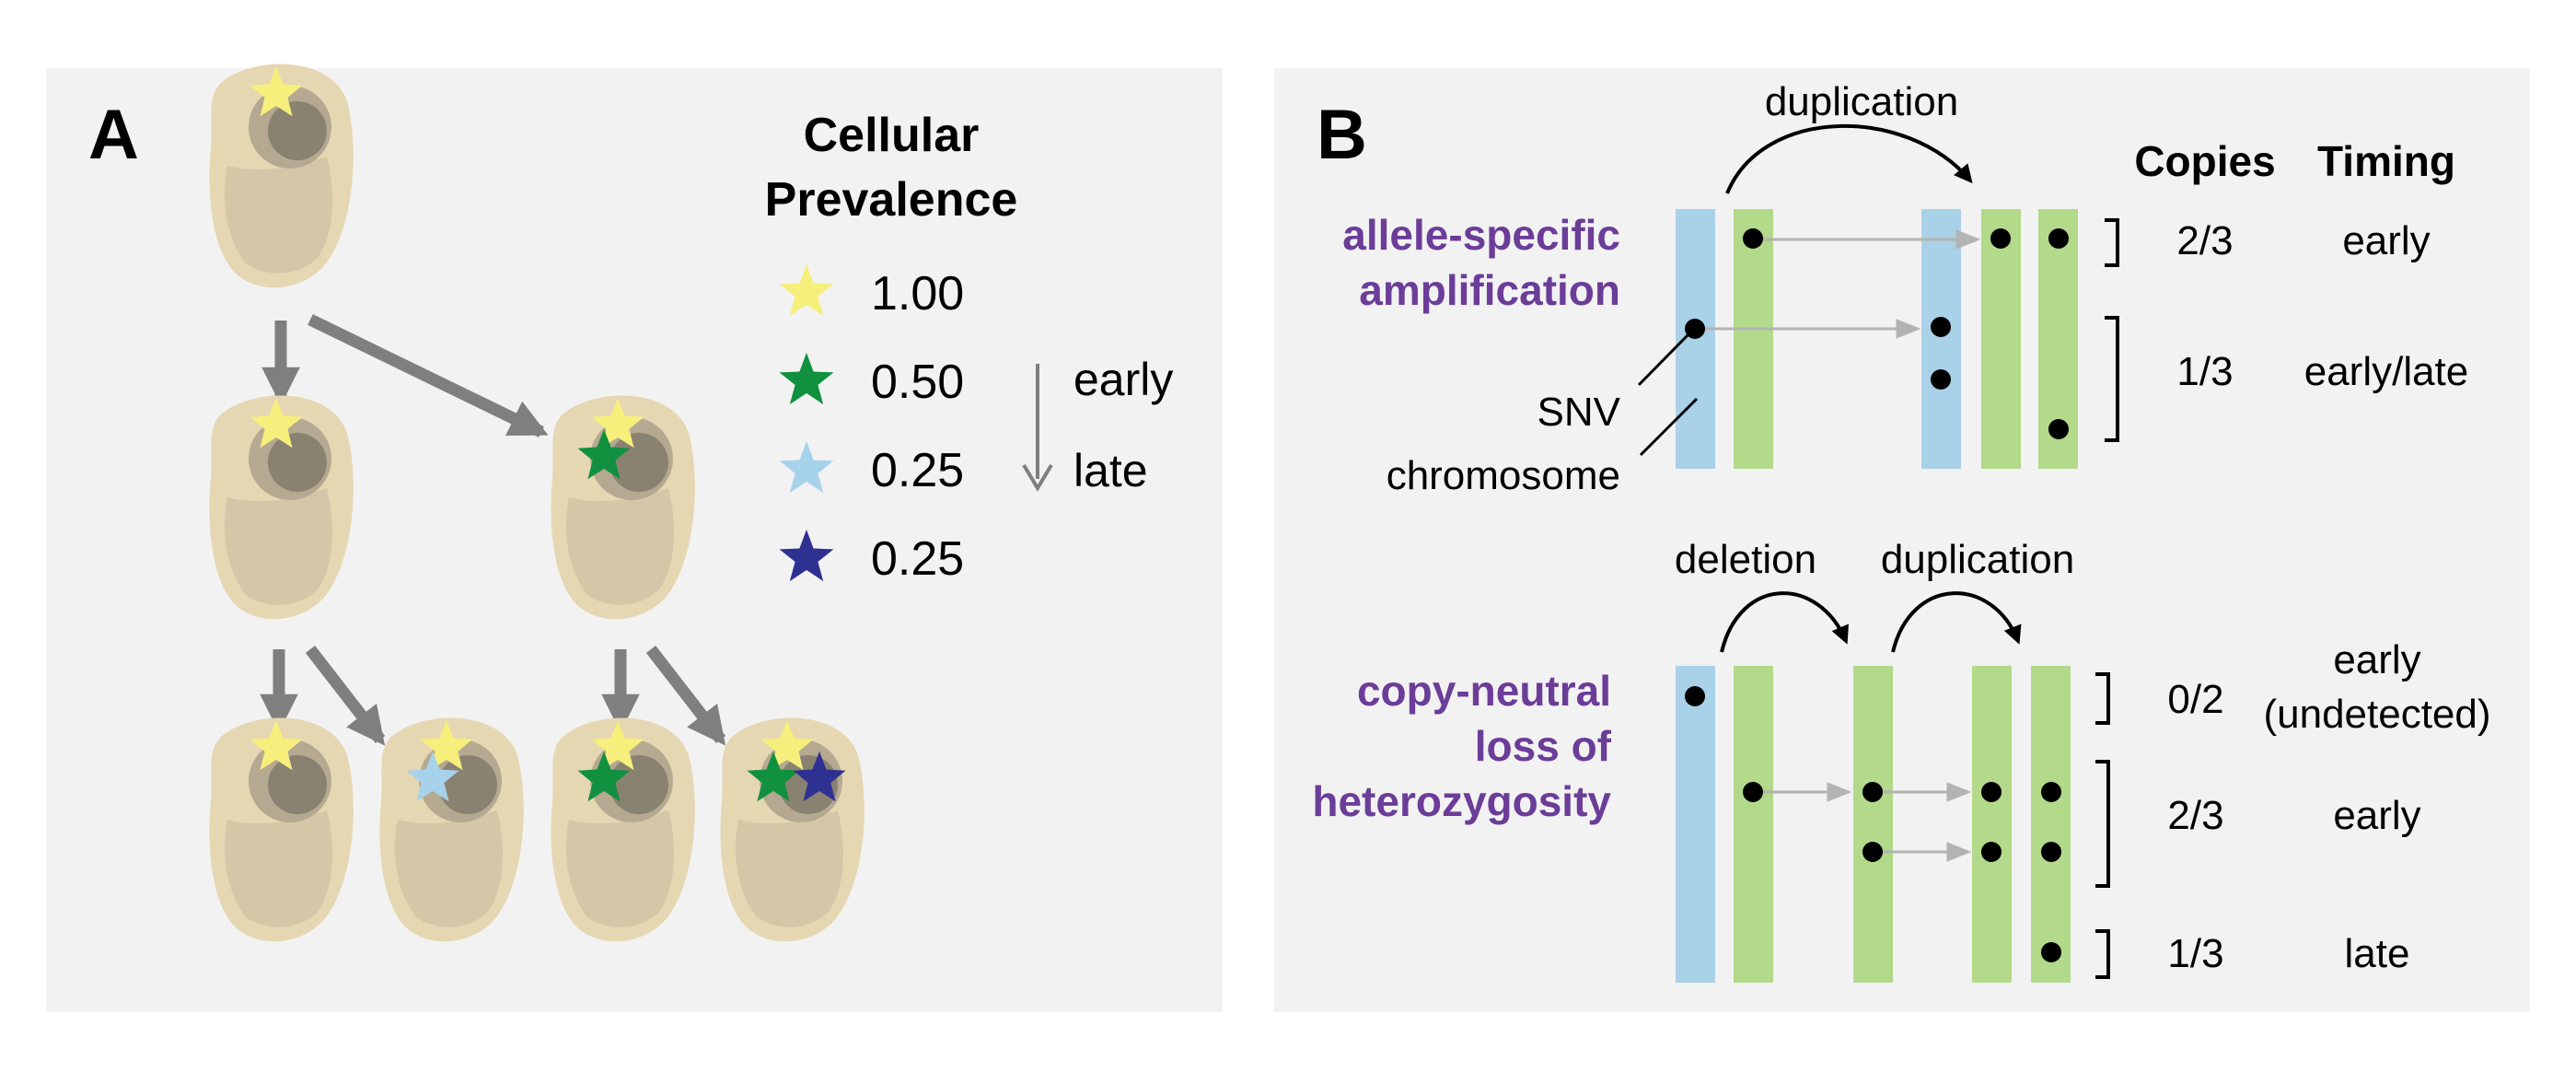 The height and width of the screenshot is (1072, 2576). I want to click on bottom-row2-timing: early, so click(2376, 815).